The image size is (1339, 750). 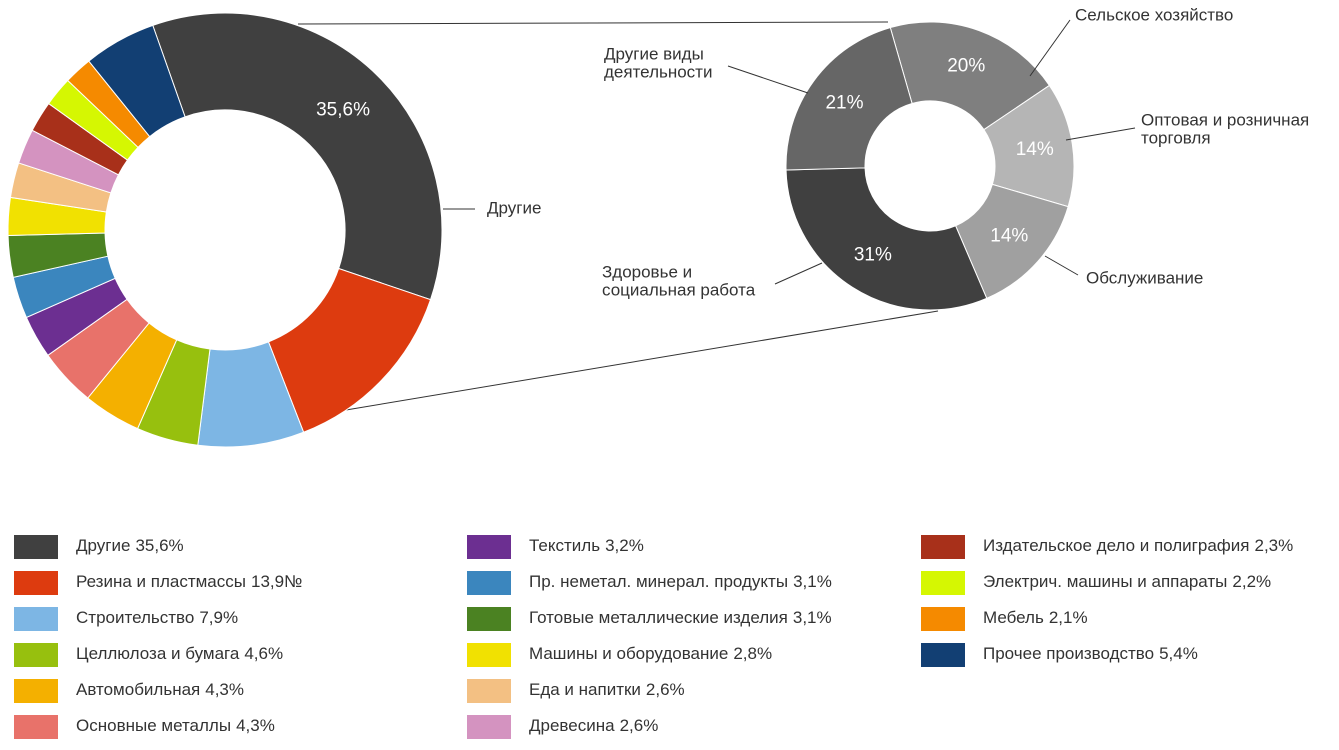 What do you see at coordinates (1068, 617) in the screenshot?
I see `legend-value: 2,1%` at bounding box center [1068, 617].